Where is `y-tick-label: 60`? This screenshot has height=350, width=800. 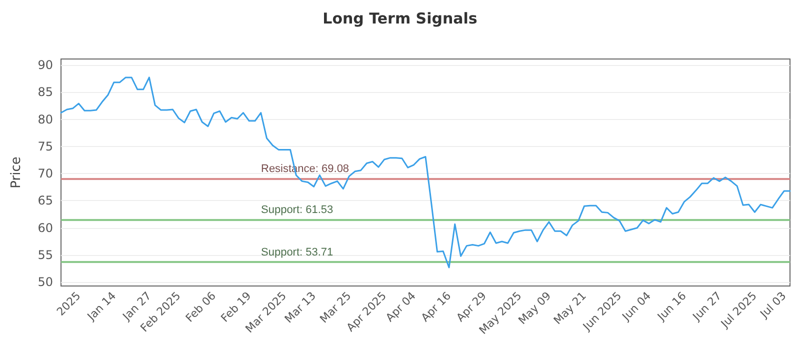 y-tick-label: 60 is located at coordinates (45, 227).